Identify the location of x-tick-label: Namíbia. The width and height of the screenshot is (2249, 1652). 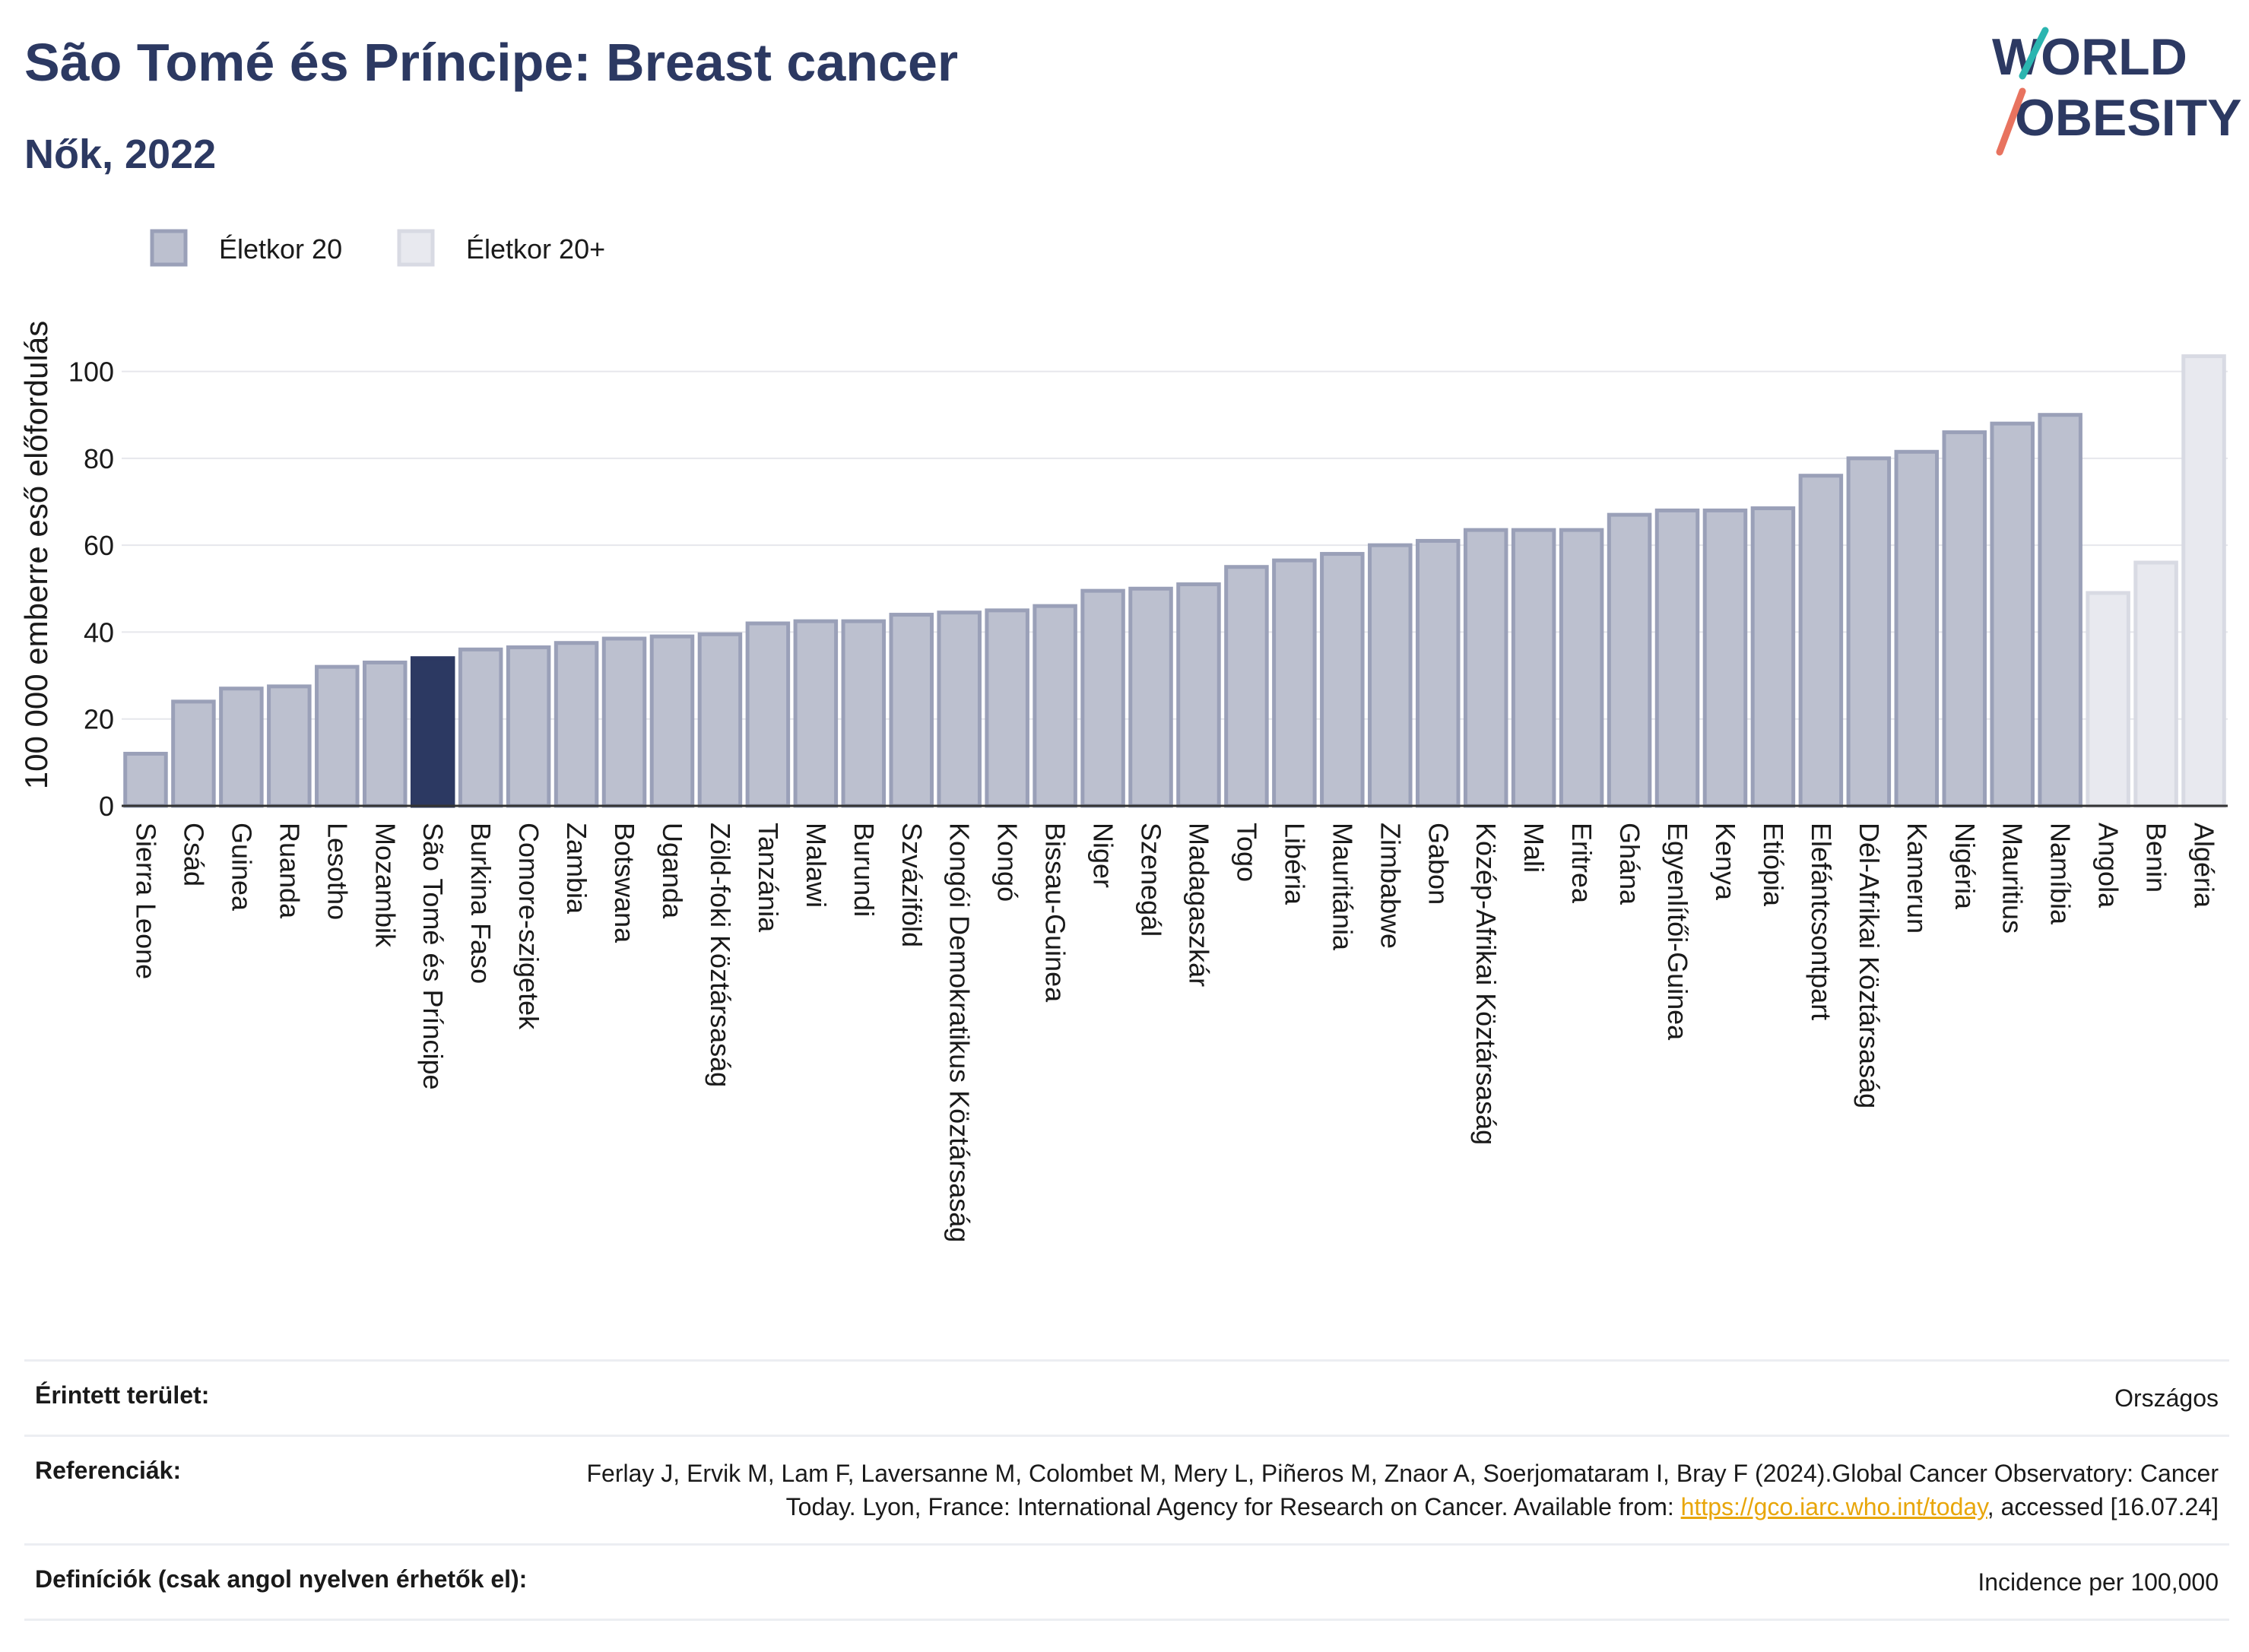
(2060, 874).